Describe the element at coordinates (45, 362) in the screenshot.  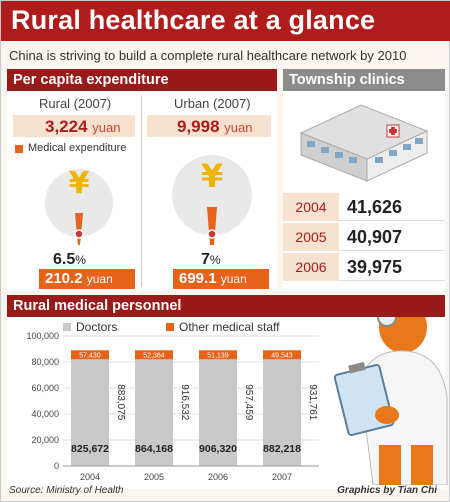
I see `y-tick-label: 80,000` at that location.